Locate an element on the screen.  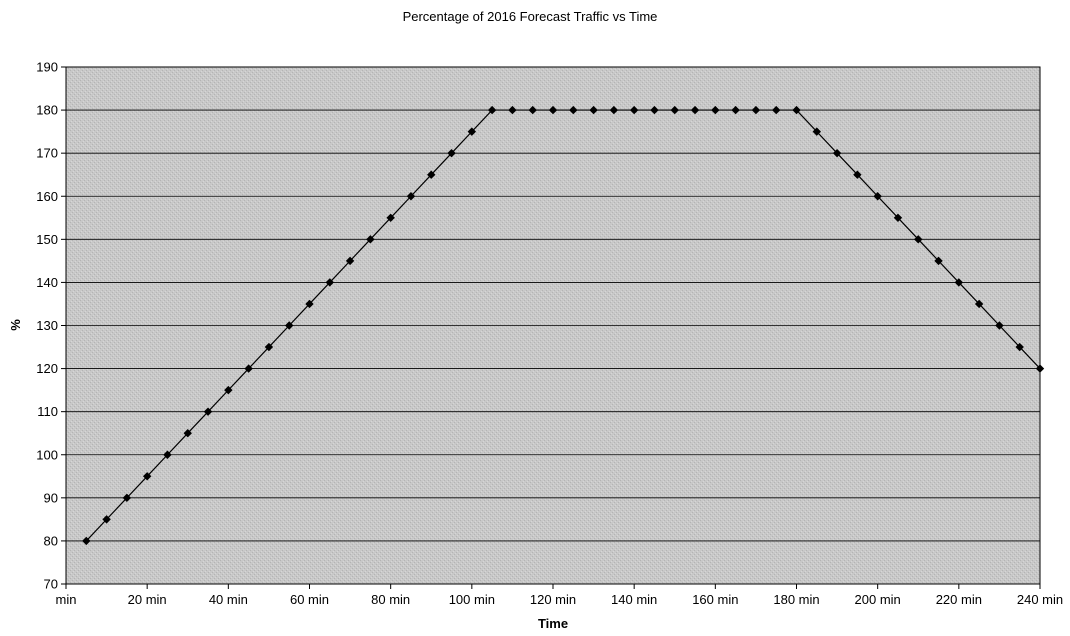
y-tick-label: 140 is located at coordinates (47, 282).